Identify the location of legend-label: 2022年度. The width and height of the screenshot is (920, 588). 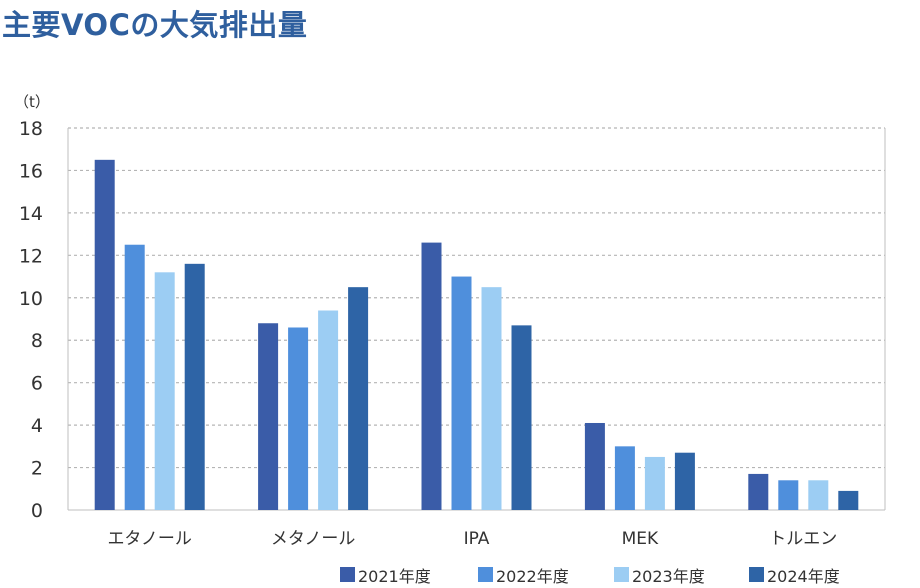
(532, 576).